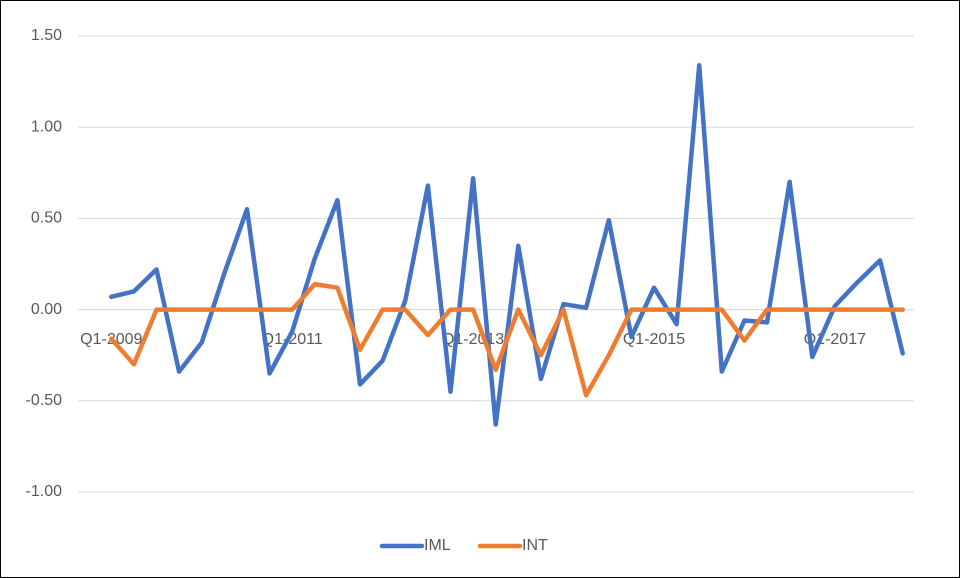 This screenshot has width=960, height=578. I want to click on y-tick-label: 0.00, so click(46, 309).